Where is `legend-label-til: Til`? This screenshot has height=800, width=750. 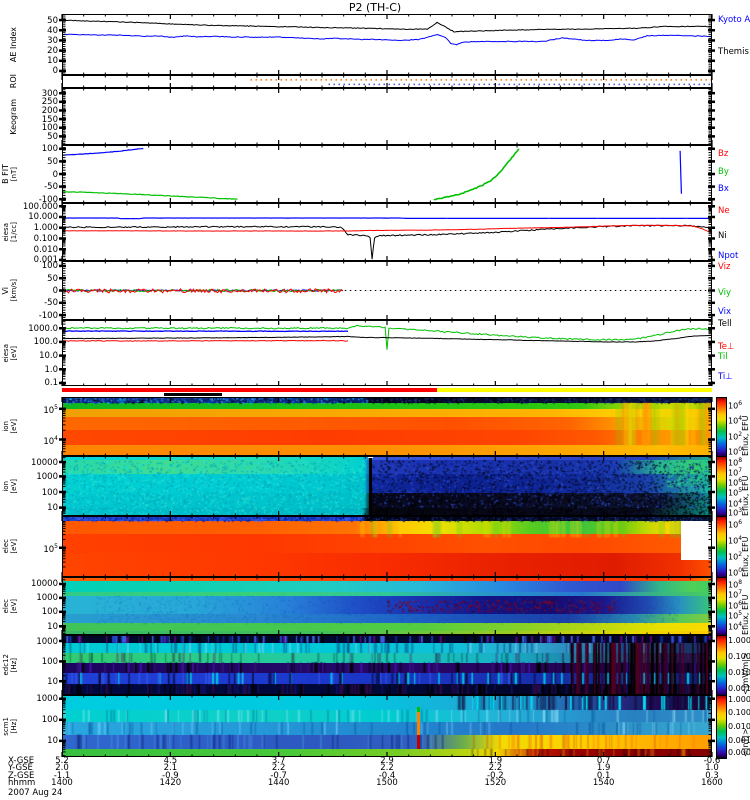
legend-label-til: Til is located at coordinates (723, 356).